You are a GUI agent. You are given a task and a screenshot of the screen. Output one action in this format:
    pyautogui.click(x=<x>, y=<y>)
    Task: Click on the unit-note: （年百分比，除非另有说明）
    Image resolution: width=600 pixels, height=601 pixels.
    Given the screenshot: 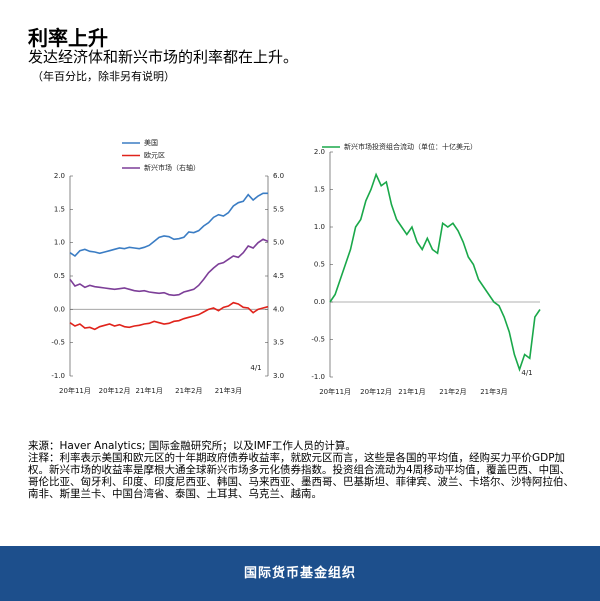 What is the action you would take?
    pyautogui.click(x=103, y=76)
    